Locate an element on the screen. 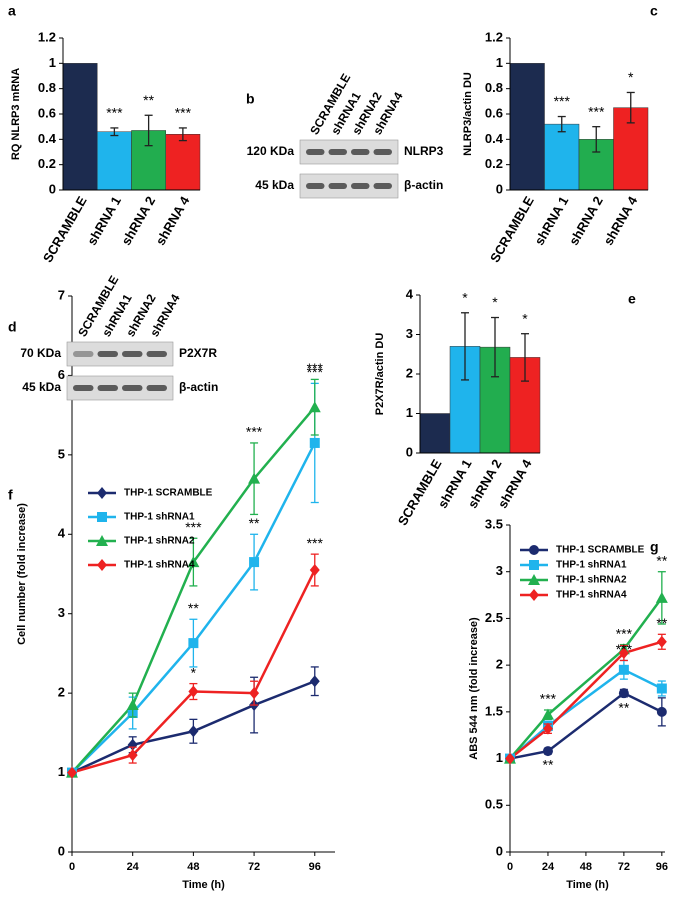  protein-label: NLRP3 is located at coordinates (424, 151).